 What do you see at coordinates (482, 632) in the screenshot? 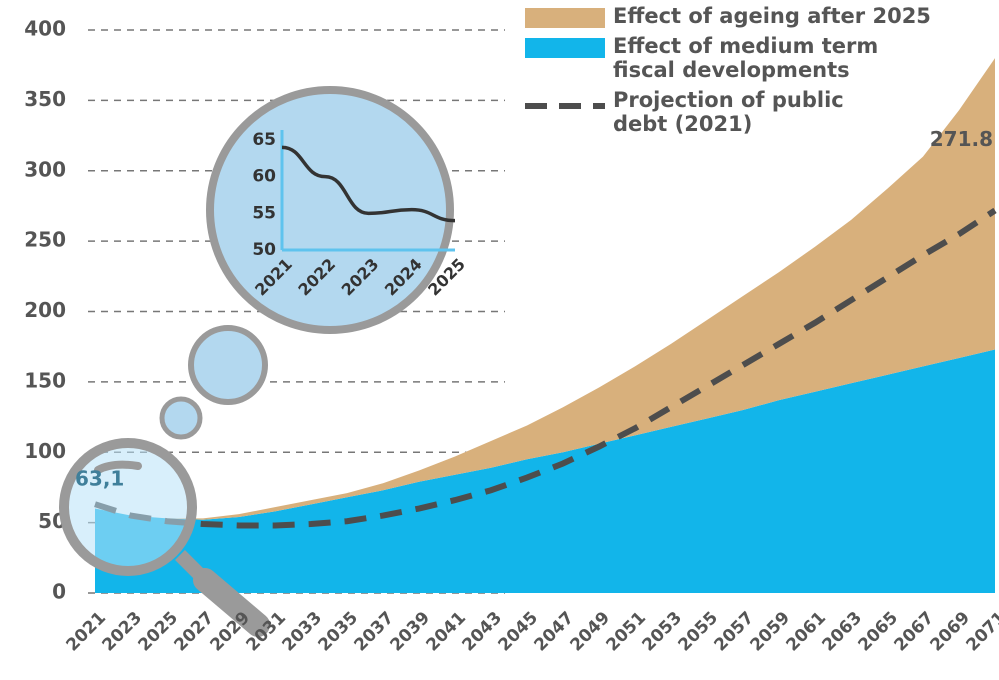
I see `x-tick-label: 2043` at bounding box center [482, 632].